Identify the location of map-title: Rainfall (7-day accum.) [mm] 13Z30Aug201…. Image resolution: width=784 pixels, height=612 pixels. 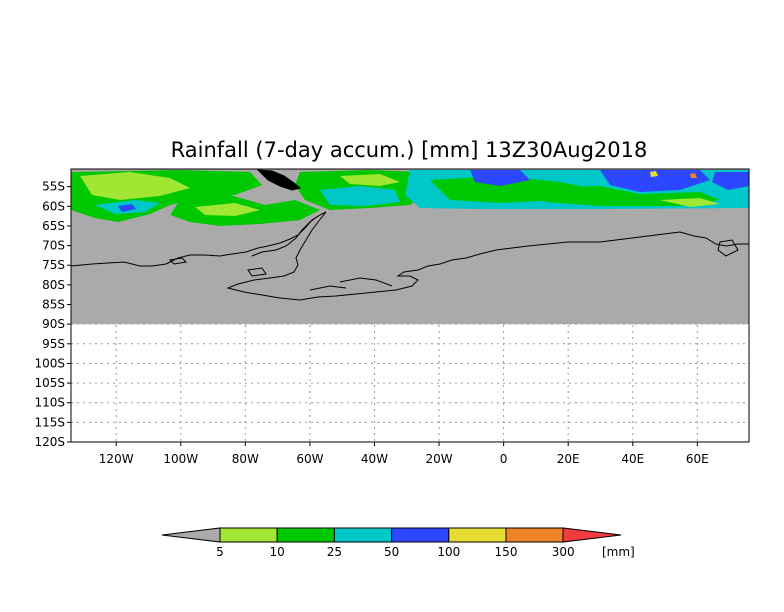
(409, 150).